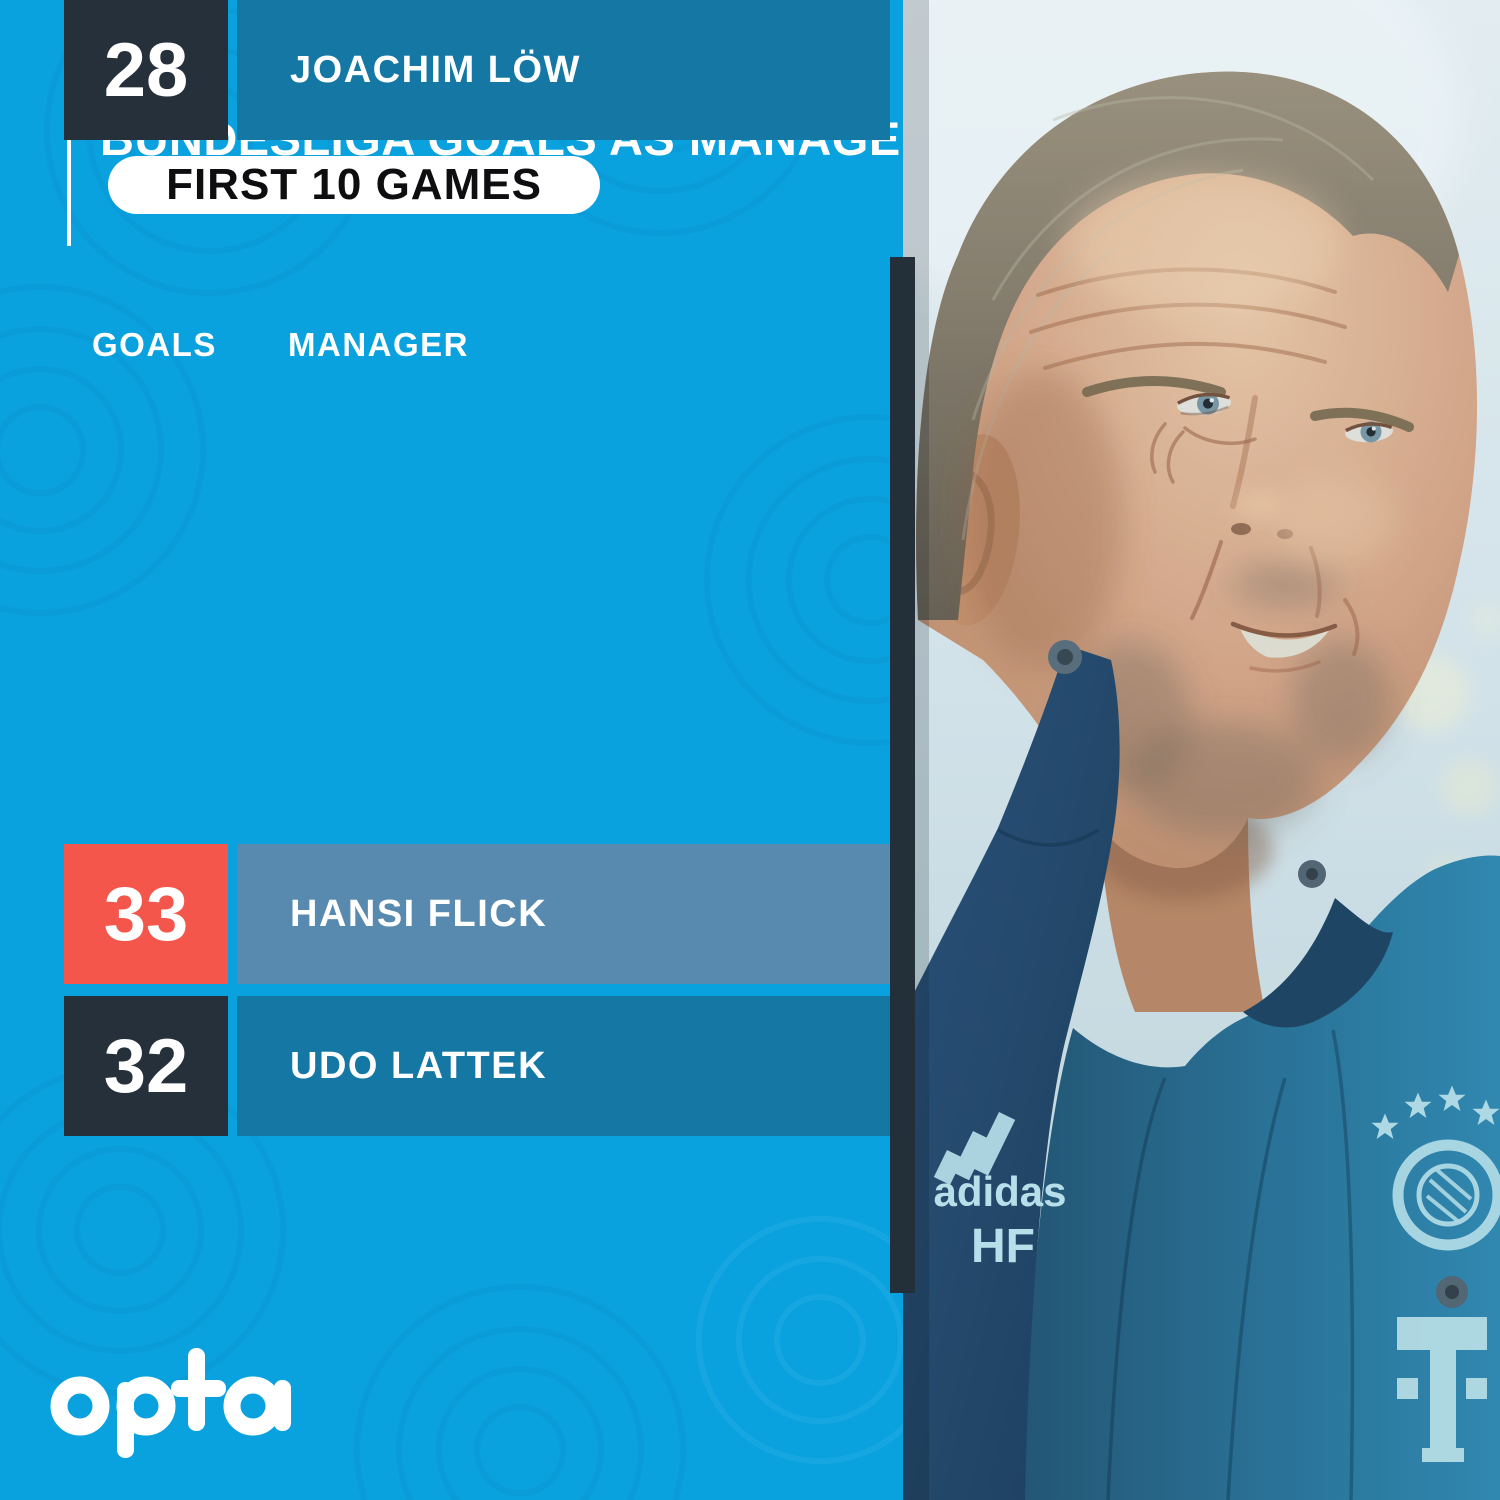  I want to click on snap-buttons, so click(1258, 974).